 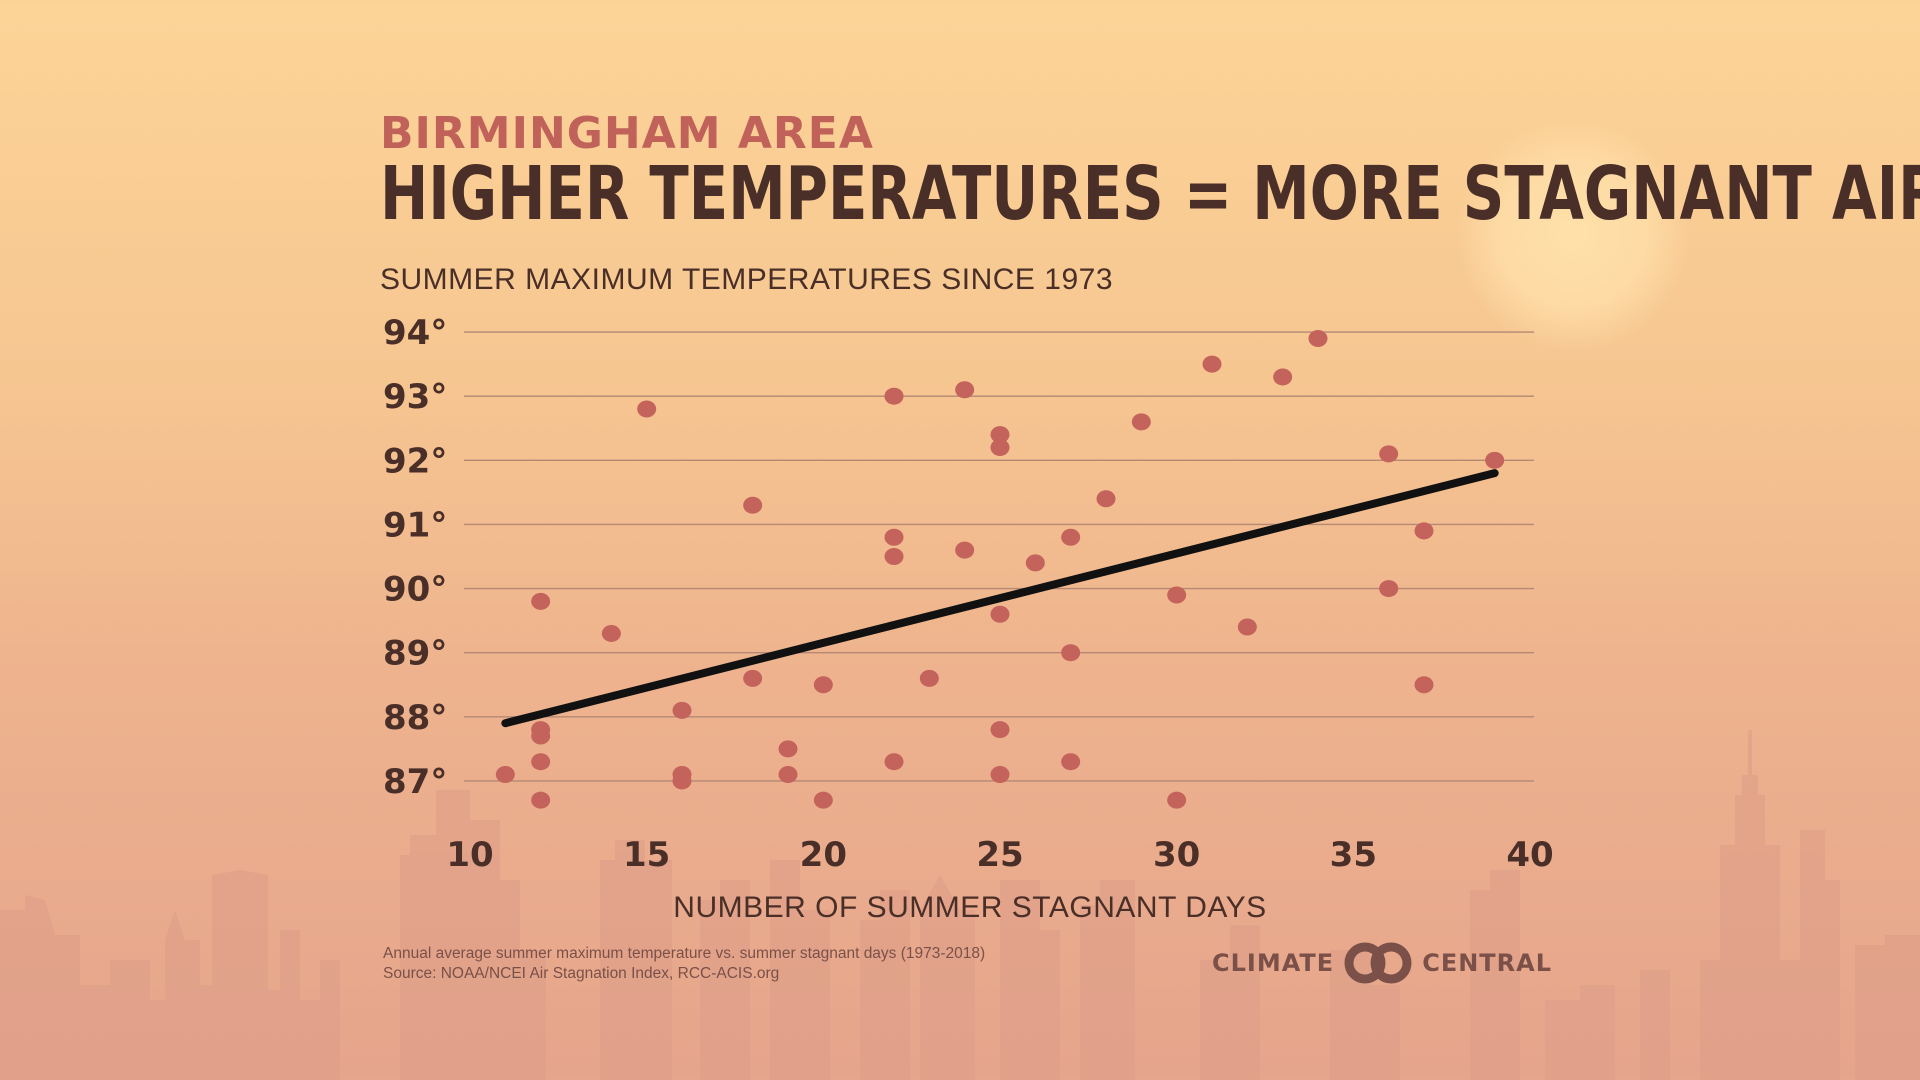 What do you see at coordinates (415, 557) in the screenshot?
I see `y-axis-ticks: 87° 88° 89° 90° 91° 92° 93° 94°` at bounding box center [415, 557].